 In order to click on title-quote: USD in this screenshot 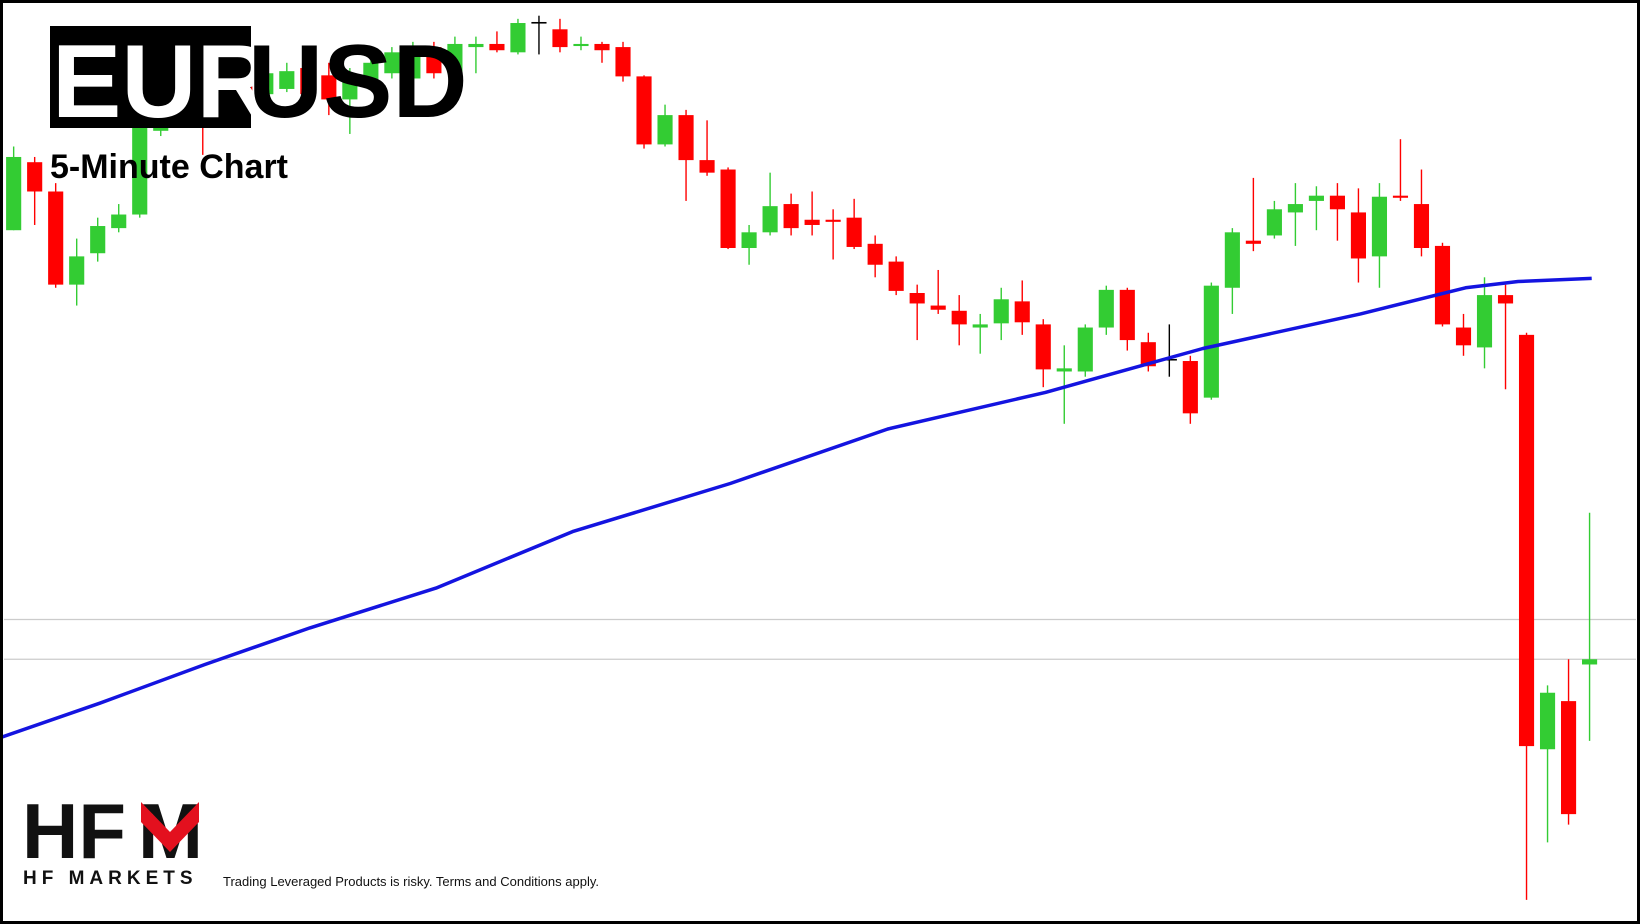, I will do `click(358, 82)`.